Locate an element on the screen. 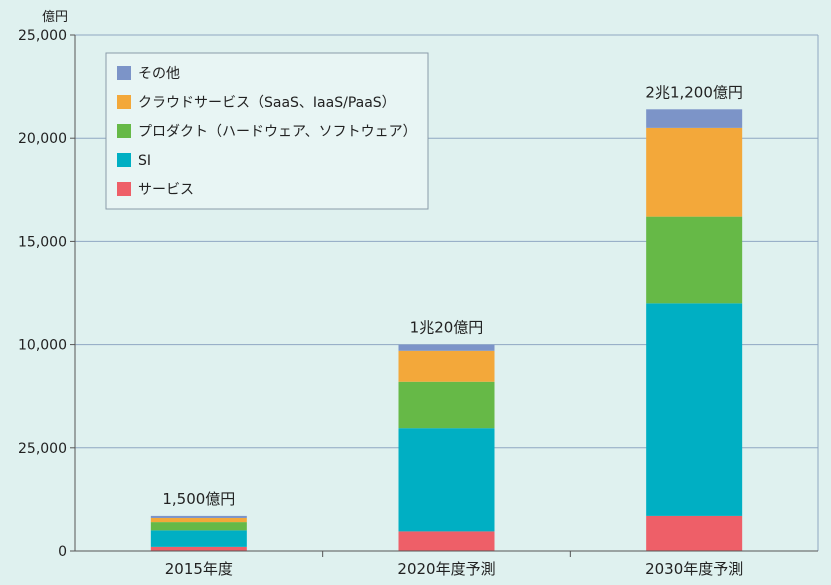 This screenshot has width=831, height=585. bar-total-label: 2兆1,200億円 is located at coordinates (694, 92).